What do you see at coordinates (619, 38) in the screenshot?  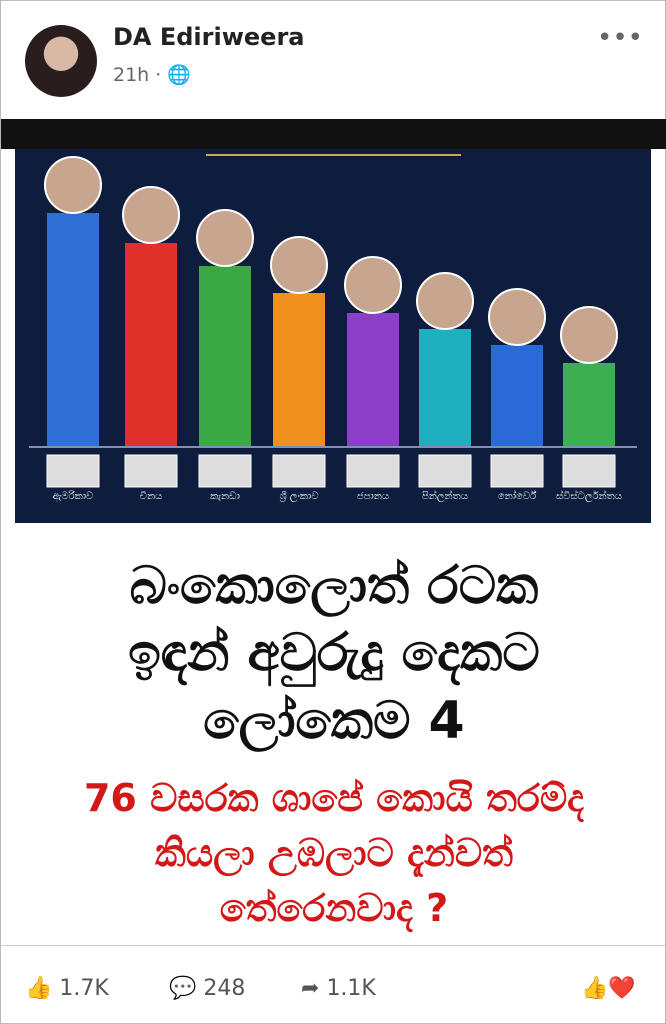 I see `menu-button: •••` at bounding box center [619, 38].